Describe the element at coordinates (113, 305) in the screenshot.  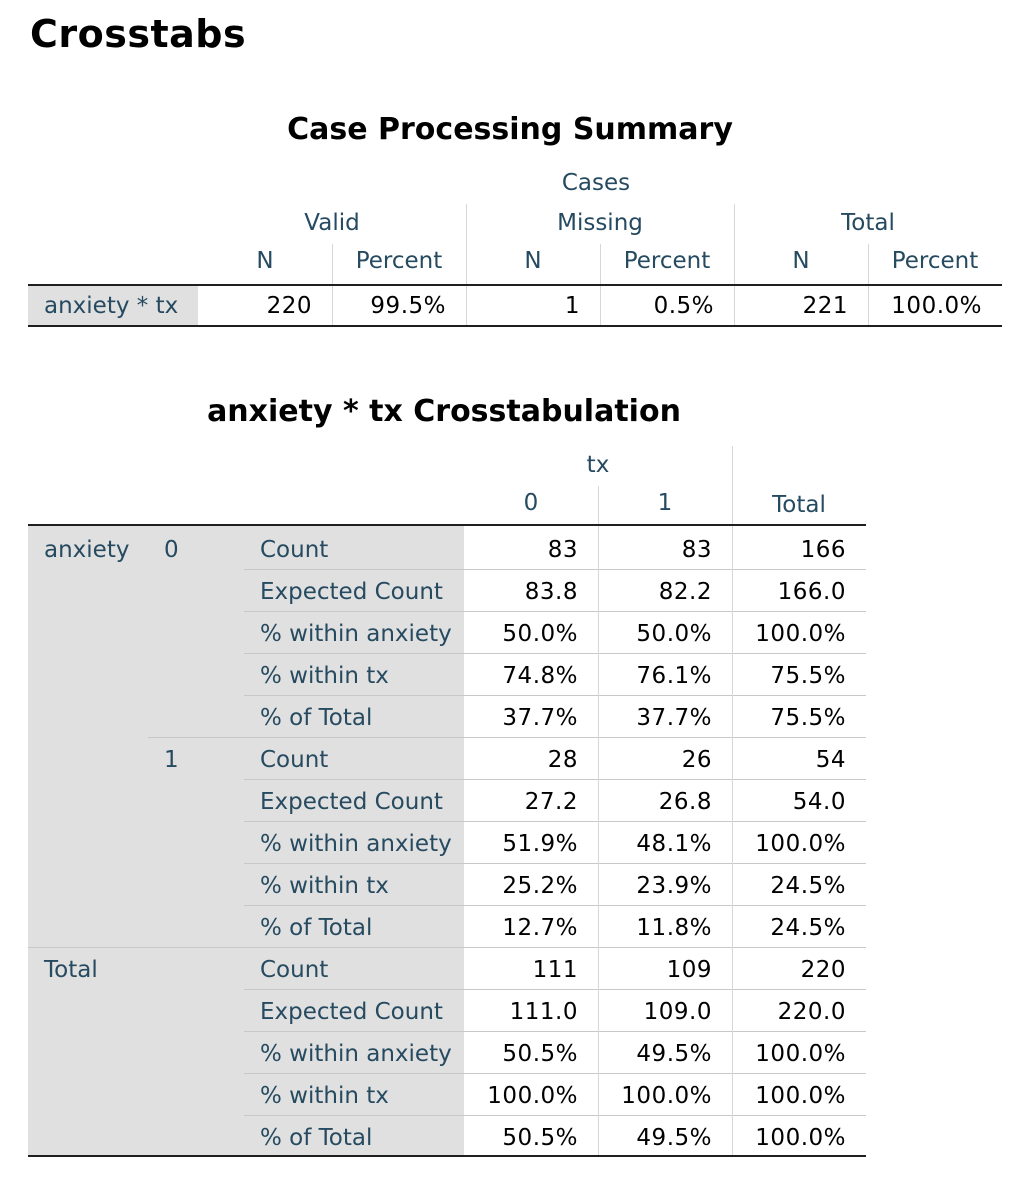
I see `summary-row-label: anxiety * tx` at that location.